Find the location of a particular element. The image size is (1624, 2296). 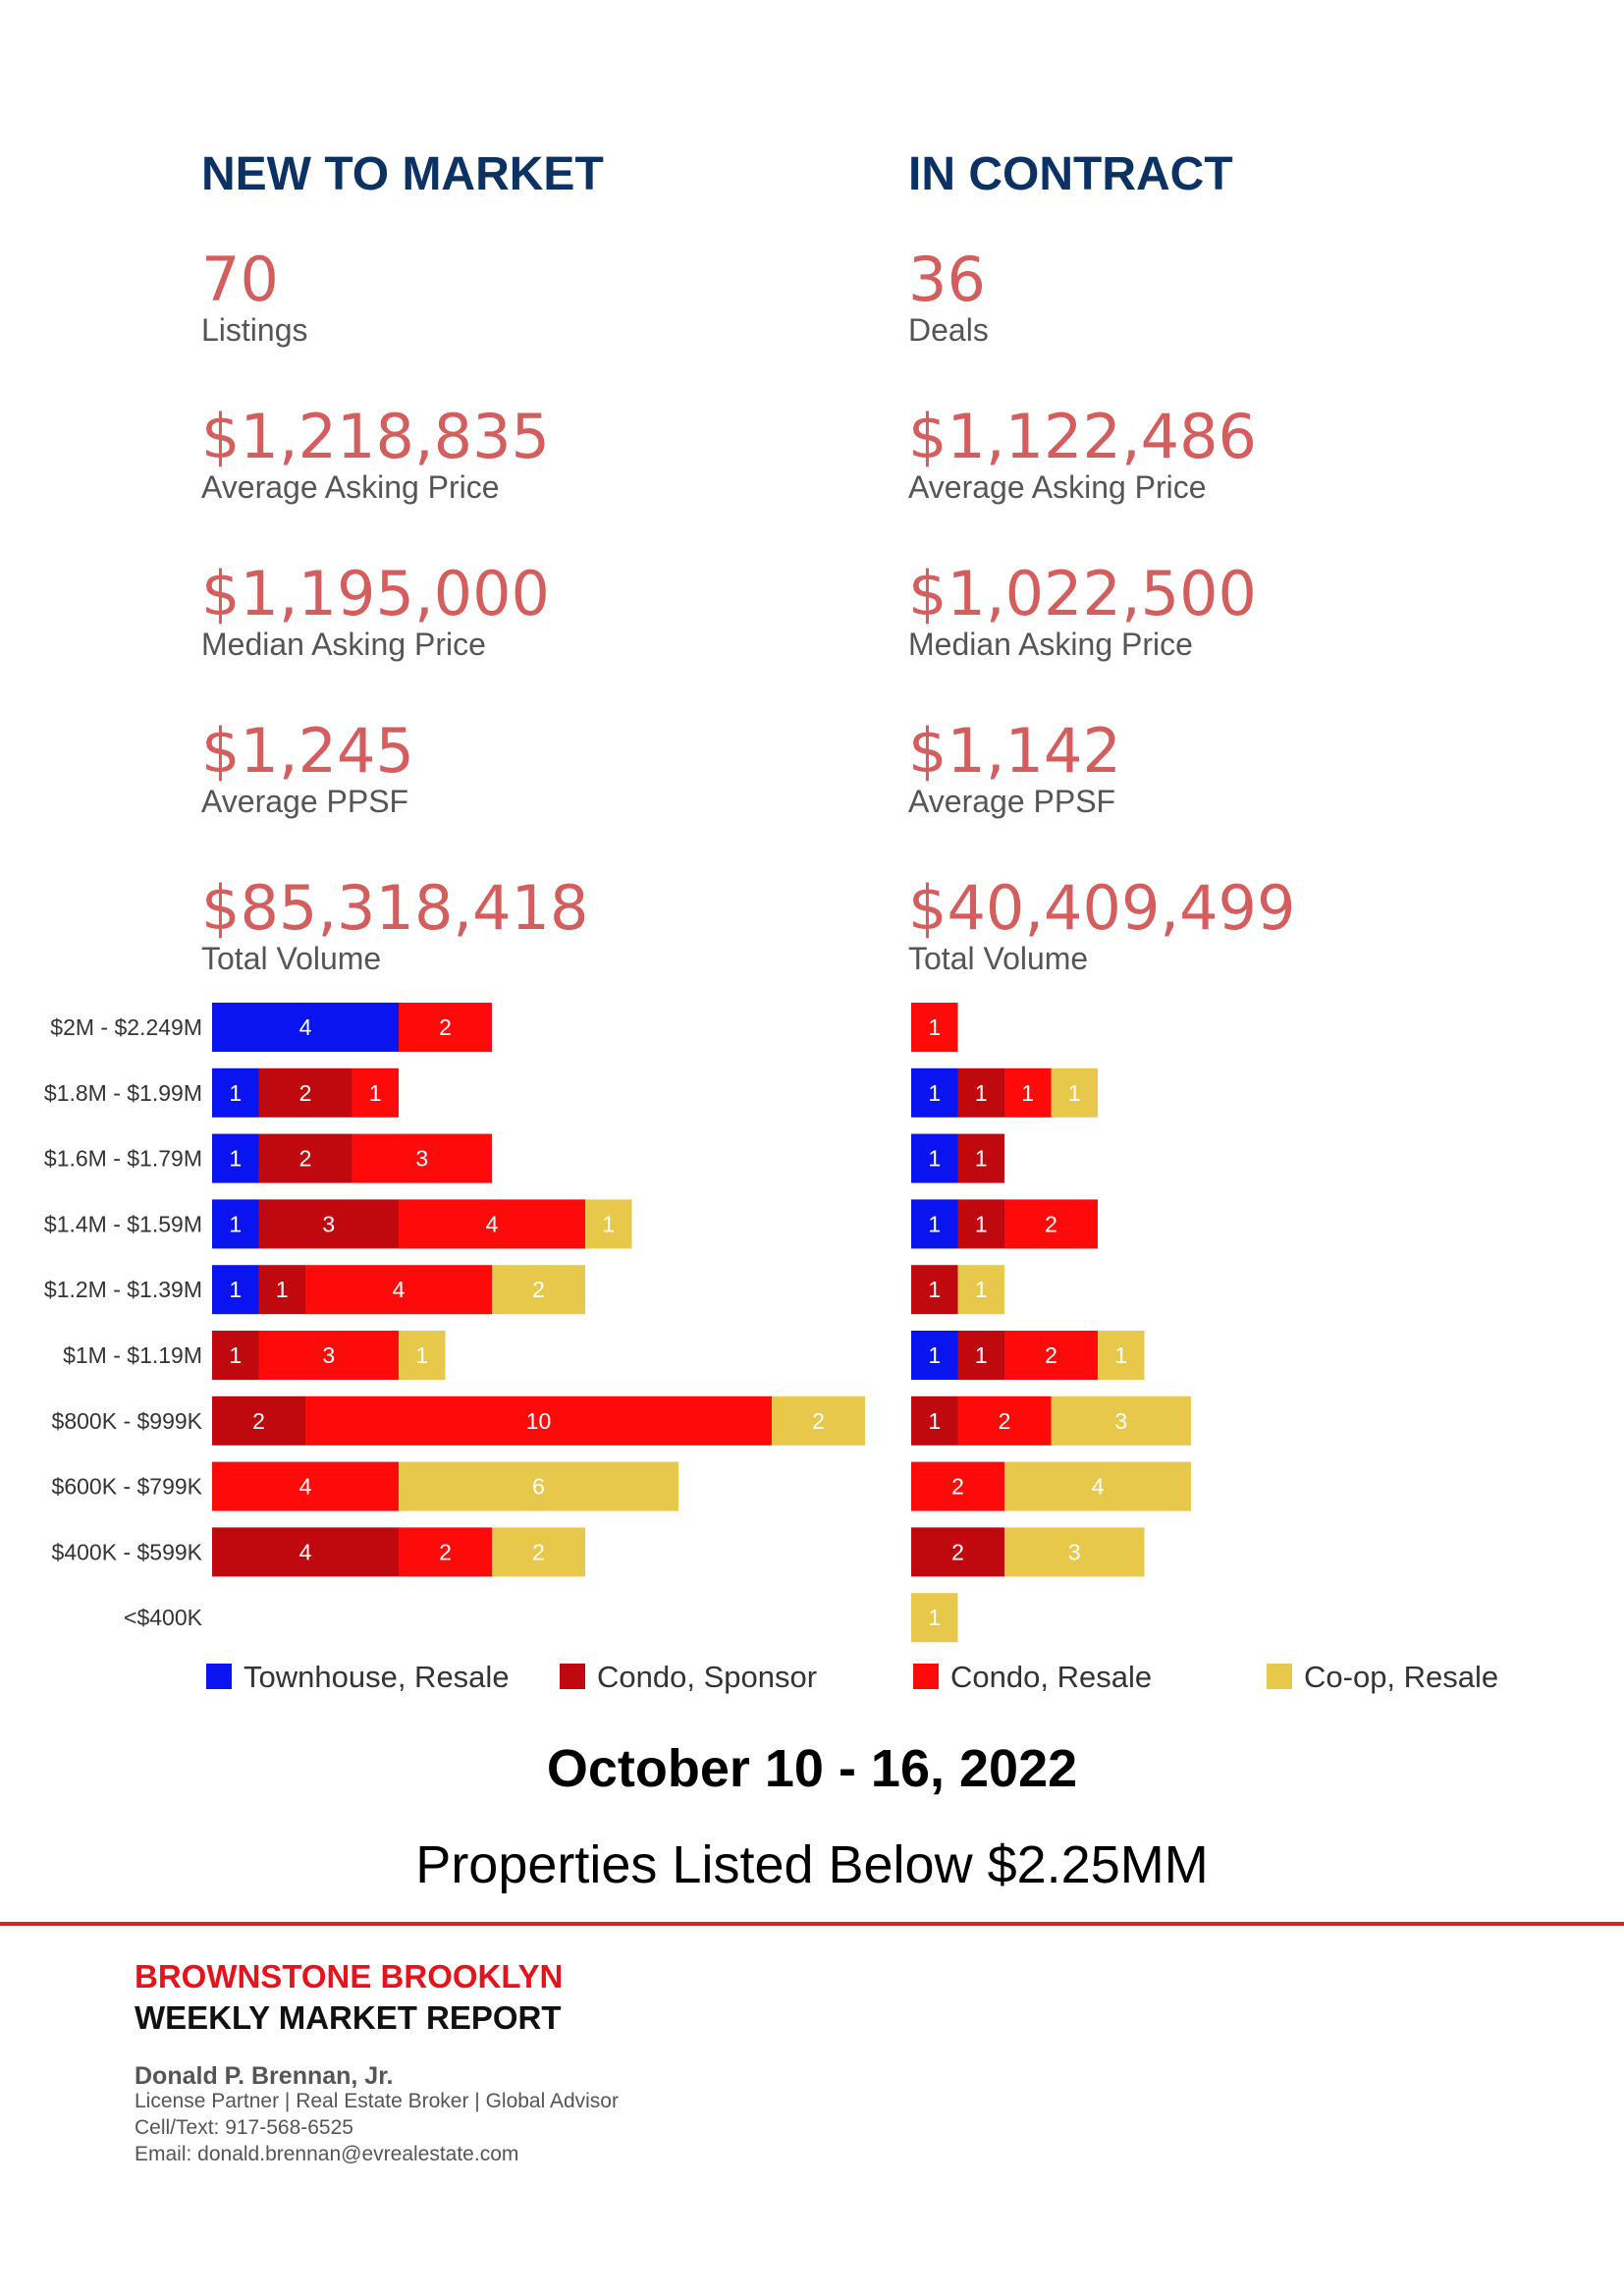

legend-label: Townhouse, Resale is located at coordinates (377, 1677).